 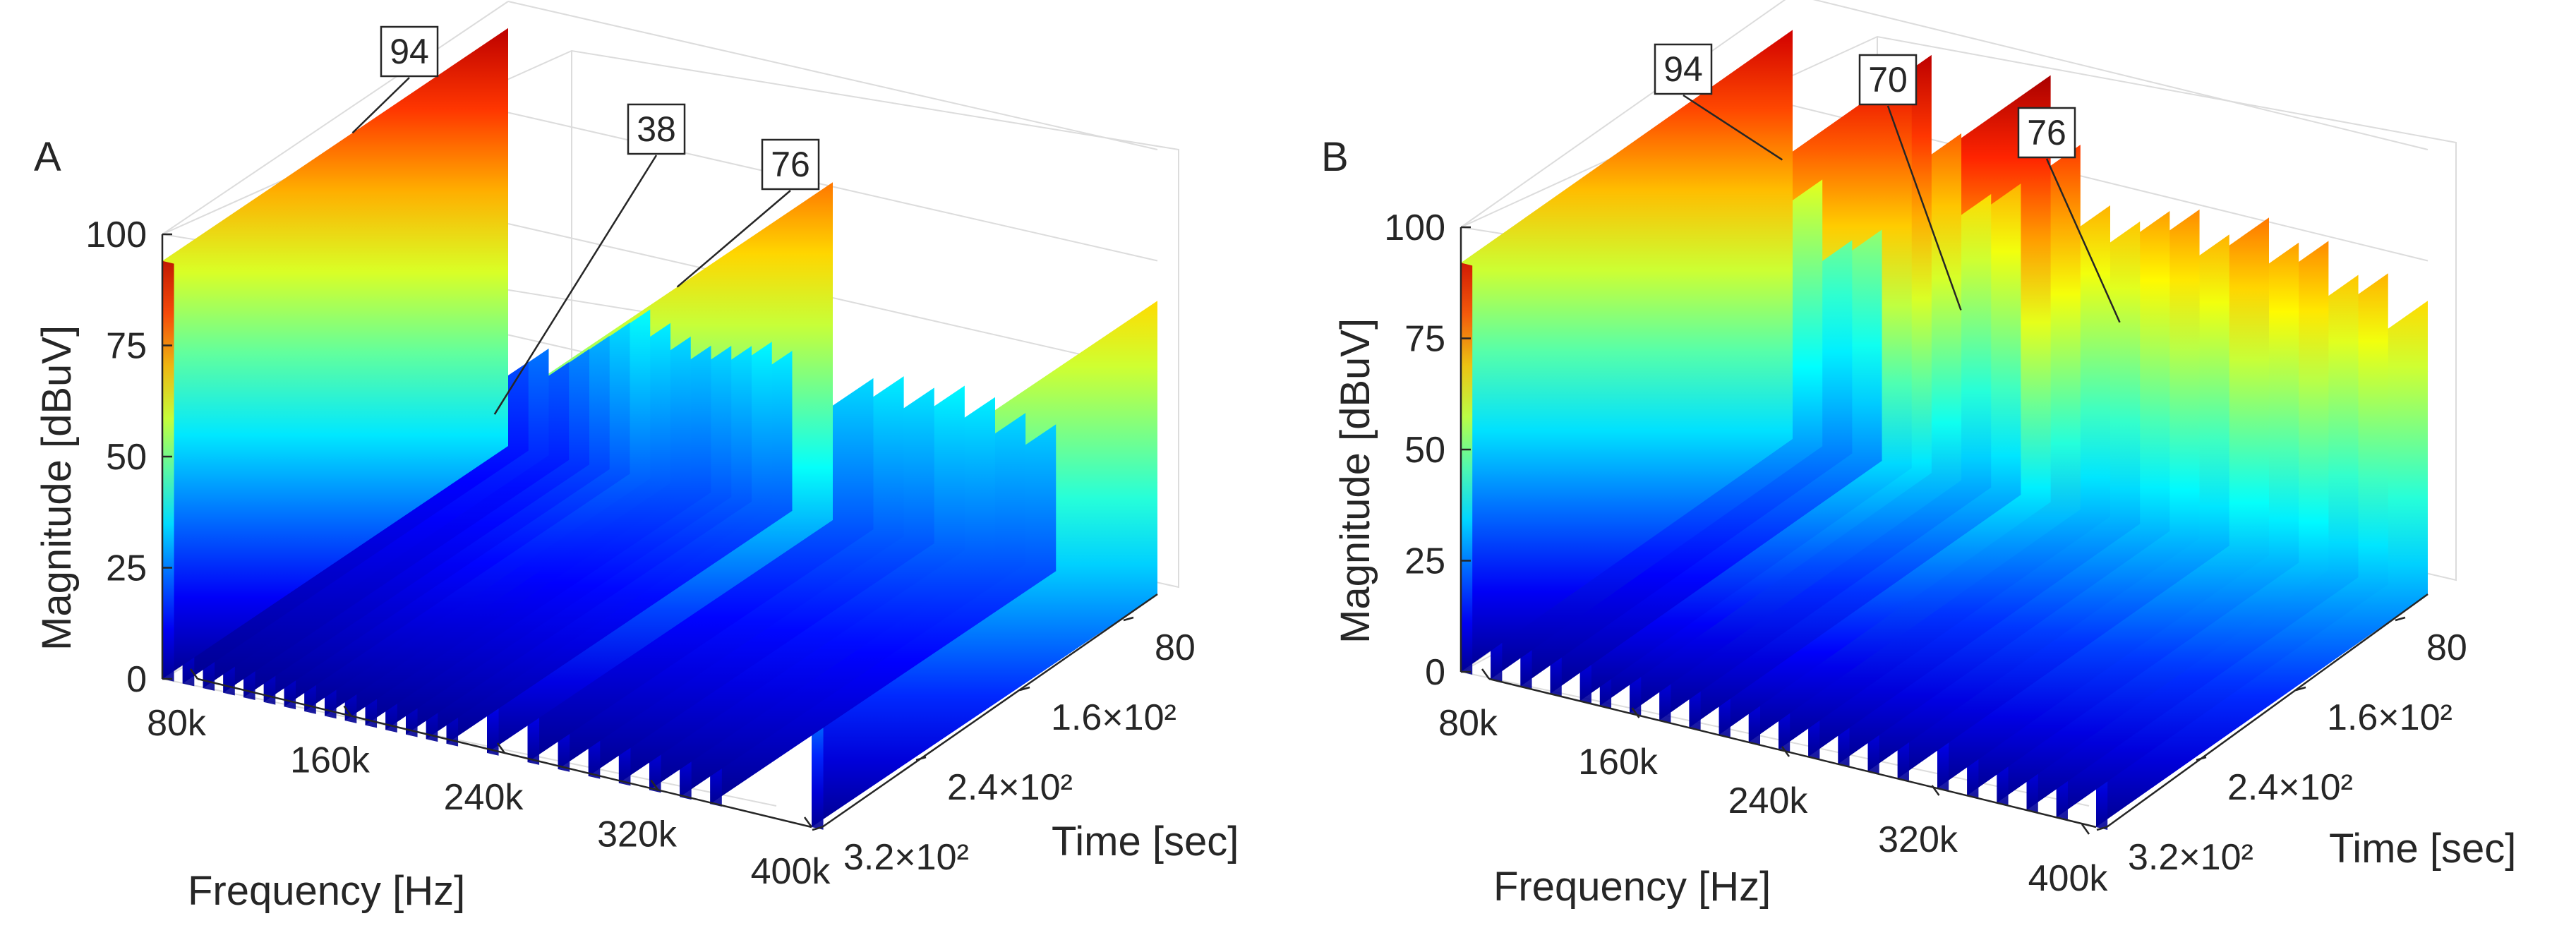 I want to click on panel-b-y-label: Time [sec], so click(x=2422, y=849).